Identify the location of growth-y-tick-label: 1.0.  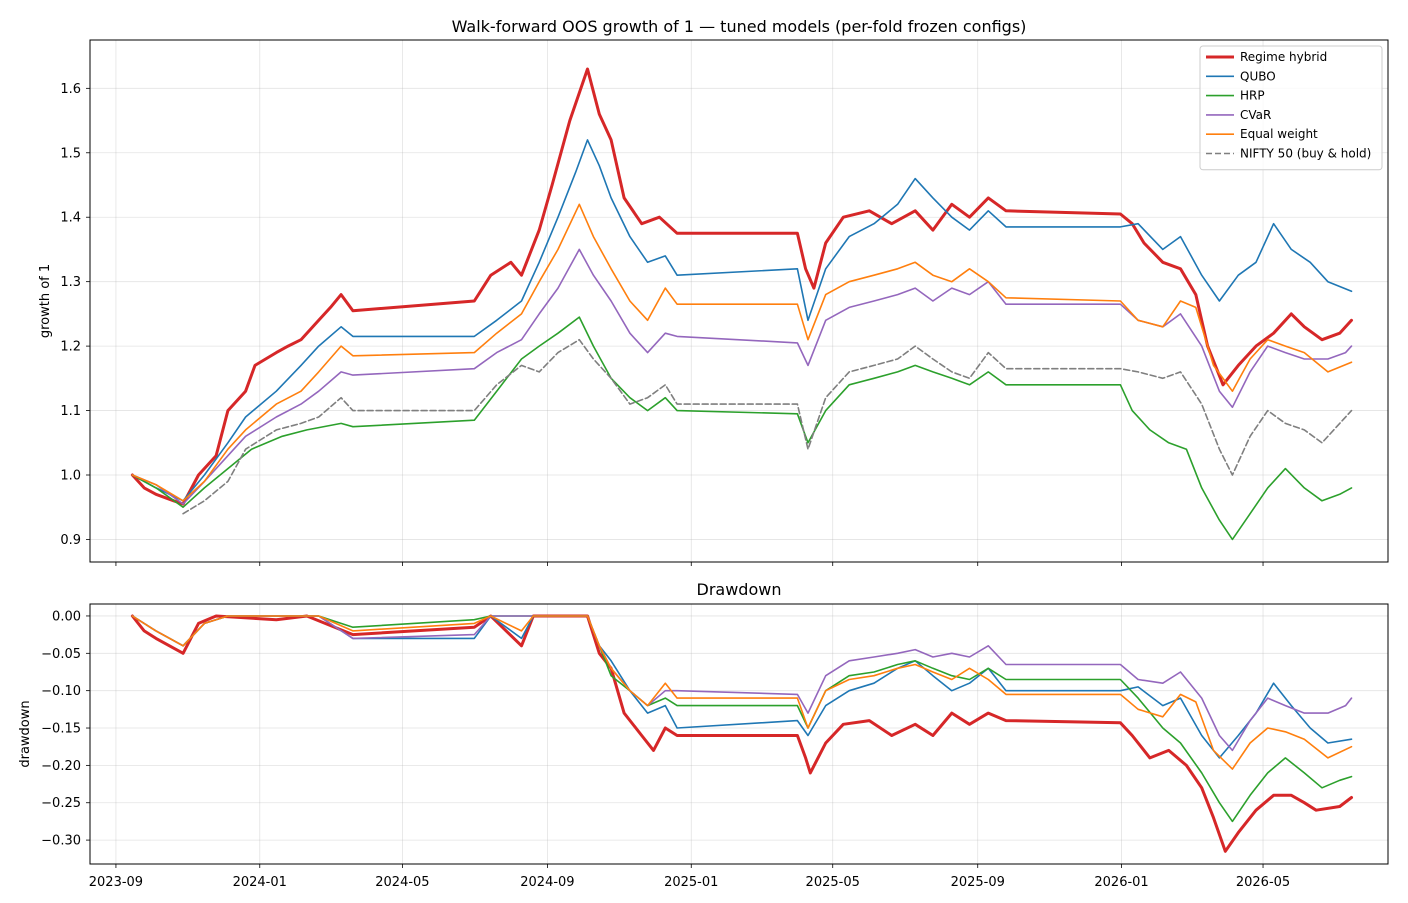
(70, 476).